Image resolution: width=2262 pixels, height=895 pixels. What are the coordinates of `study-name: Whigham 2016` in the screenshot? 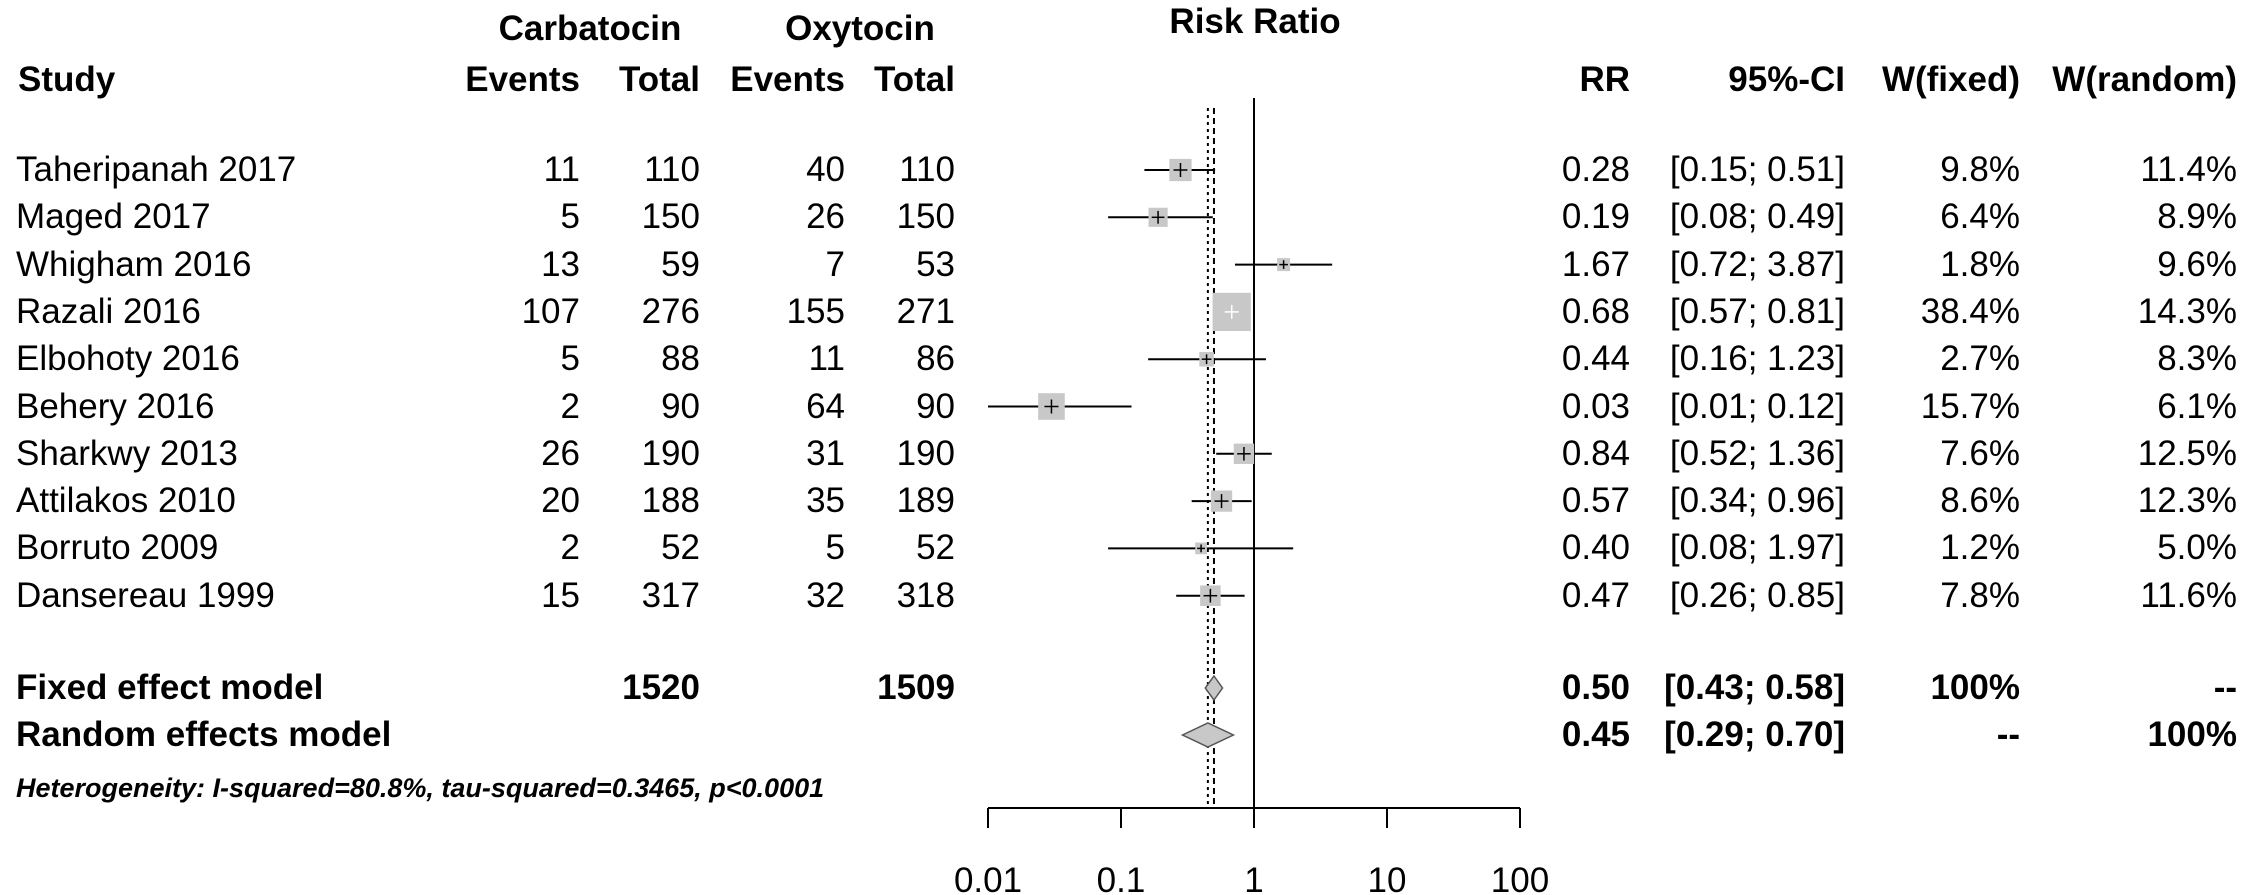 It's located at (134, 264).